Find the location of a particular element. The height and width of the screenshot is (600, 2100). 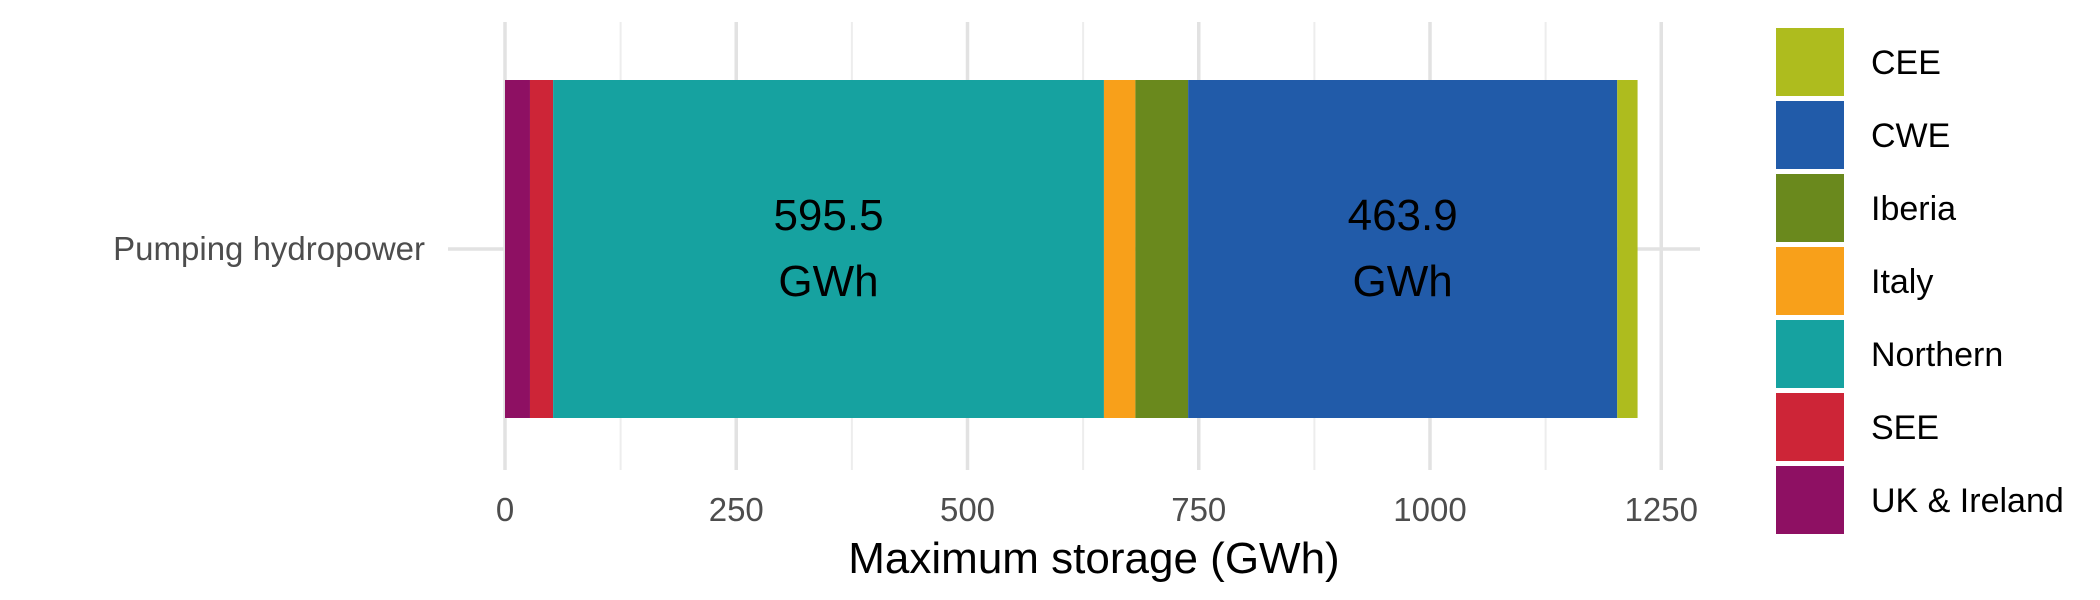

legend-label: Iberia is located at coordinates (1913, 209).